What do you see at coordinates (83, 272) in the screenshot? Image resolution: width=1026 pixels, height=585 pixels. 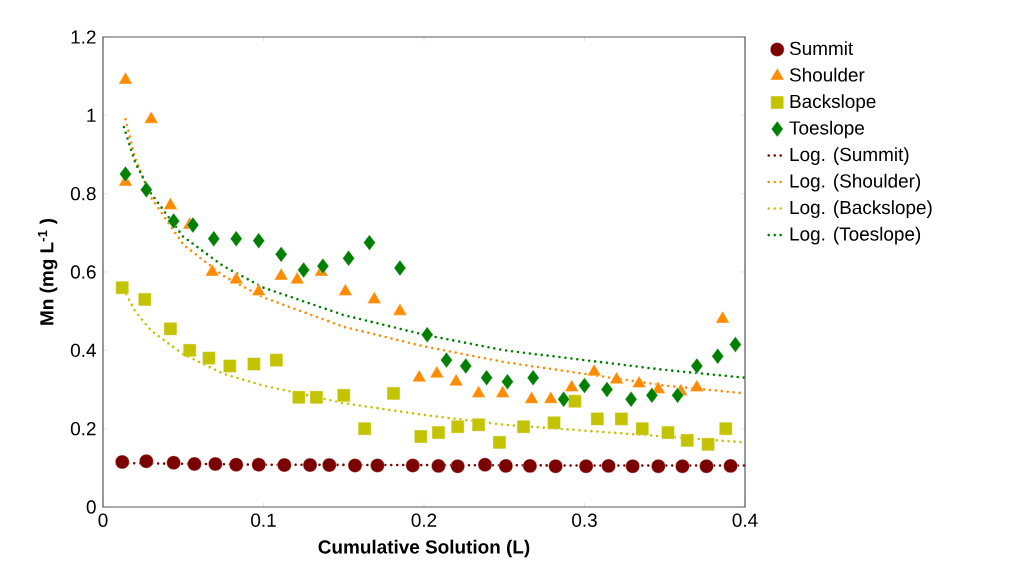 I see `y-tick-label: 0.6` at bounding box center [83, 272].